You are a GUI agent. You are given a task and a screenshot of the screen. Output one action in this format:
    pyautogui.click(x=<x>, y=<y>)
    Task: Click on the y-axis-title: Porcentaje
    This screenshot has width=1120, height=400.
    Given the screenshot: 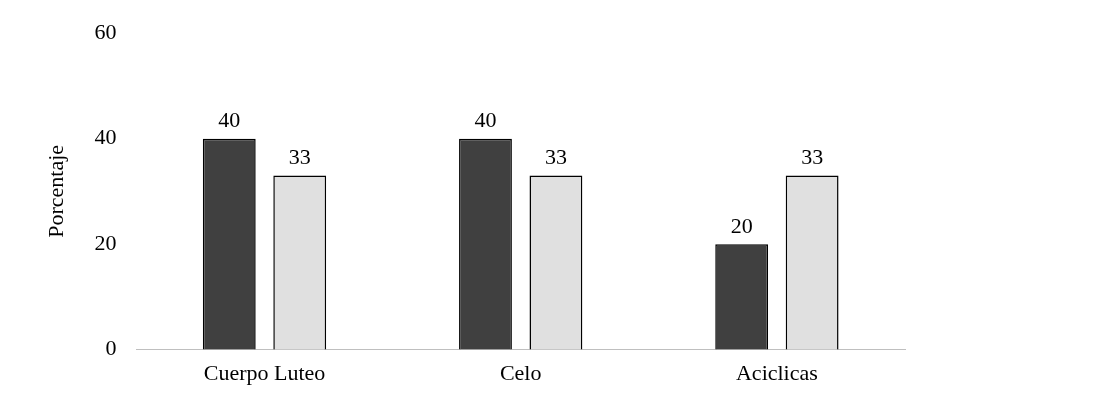 What is the action you would take?
    pyautogui.click(x=55, y=191)
    